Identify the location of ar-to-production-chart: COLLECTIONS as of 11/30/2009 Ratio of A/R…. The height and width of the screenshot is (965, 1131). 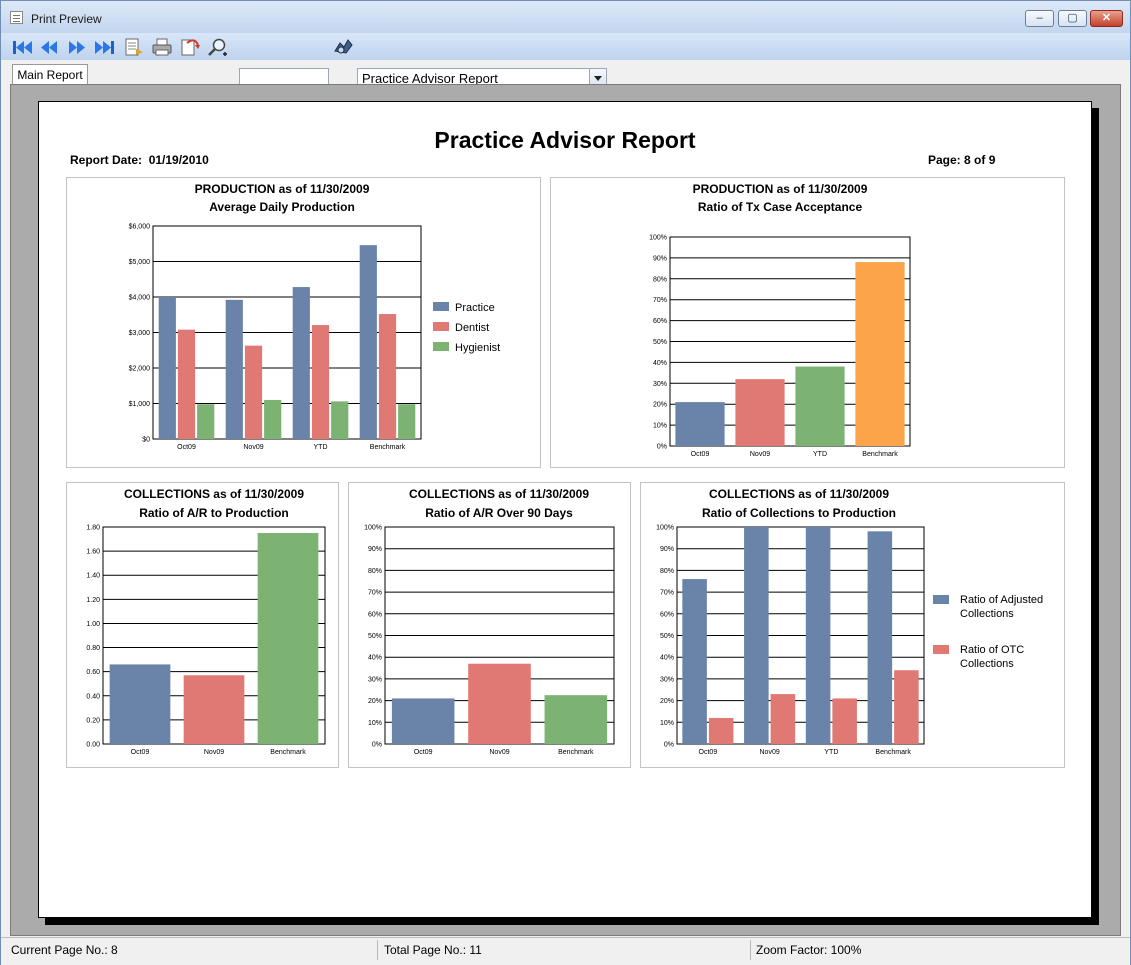
(206, 621).